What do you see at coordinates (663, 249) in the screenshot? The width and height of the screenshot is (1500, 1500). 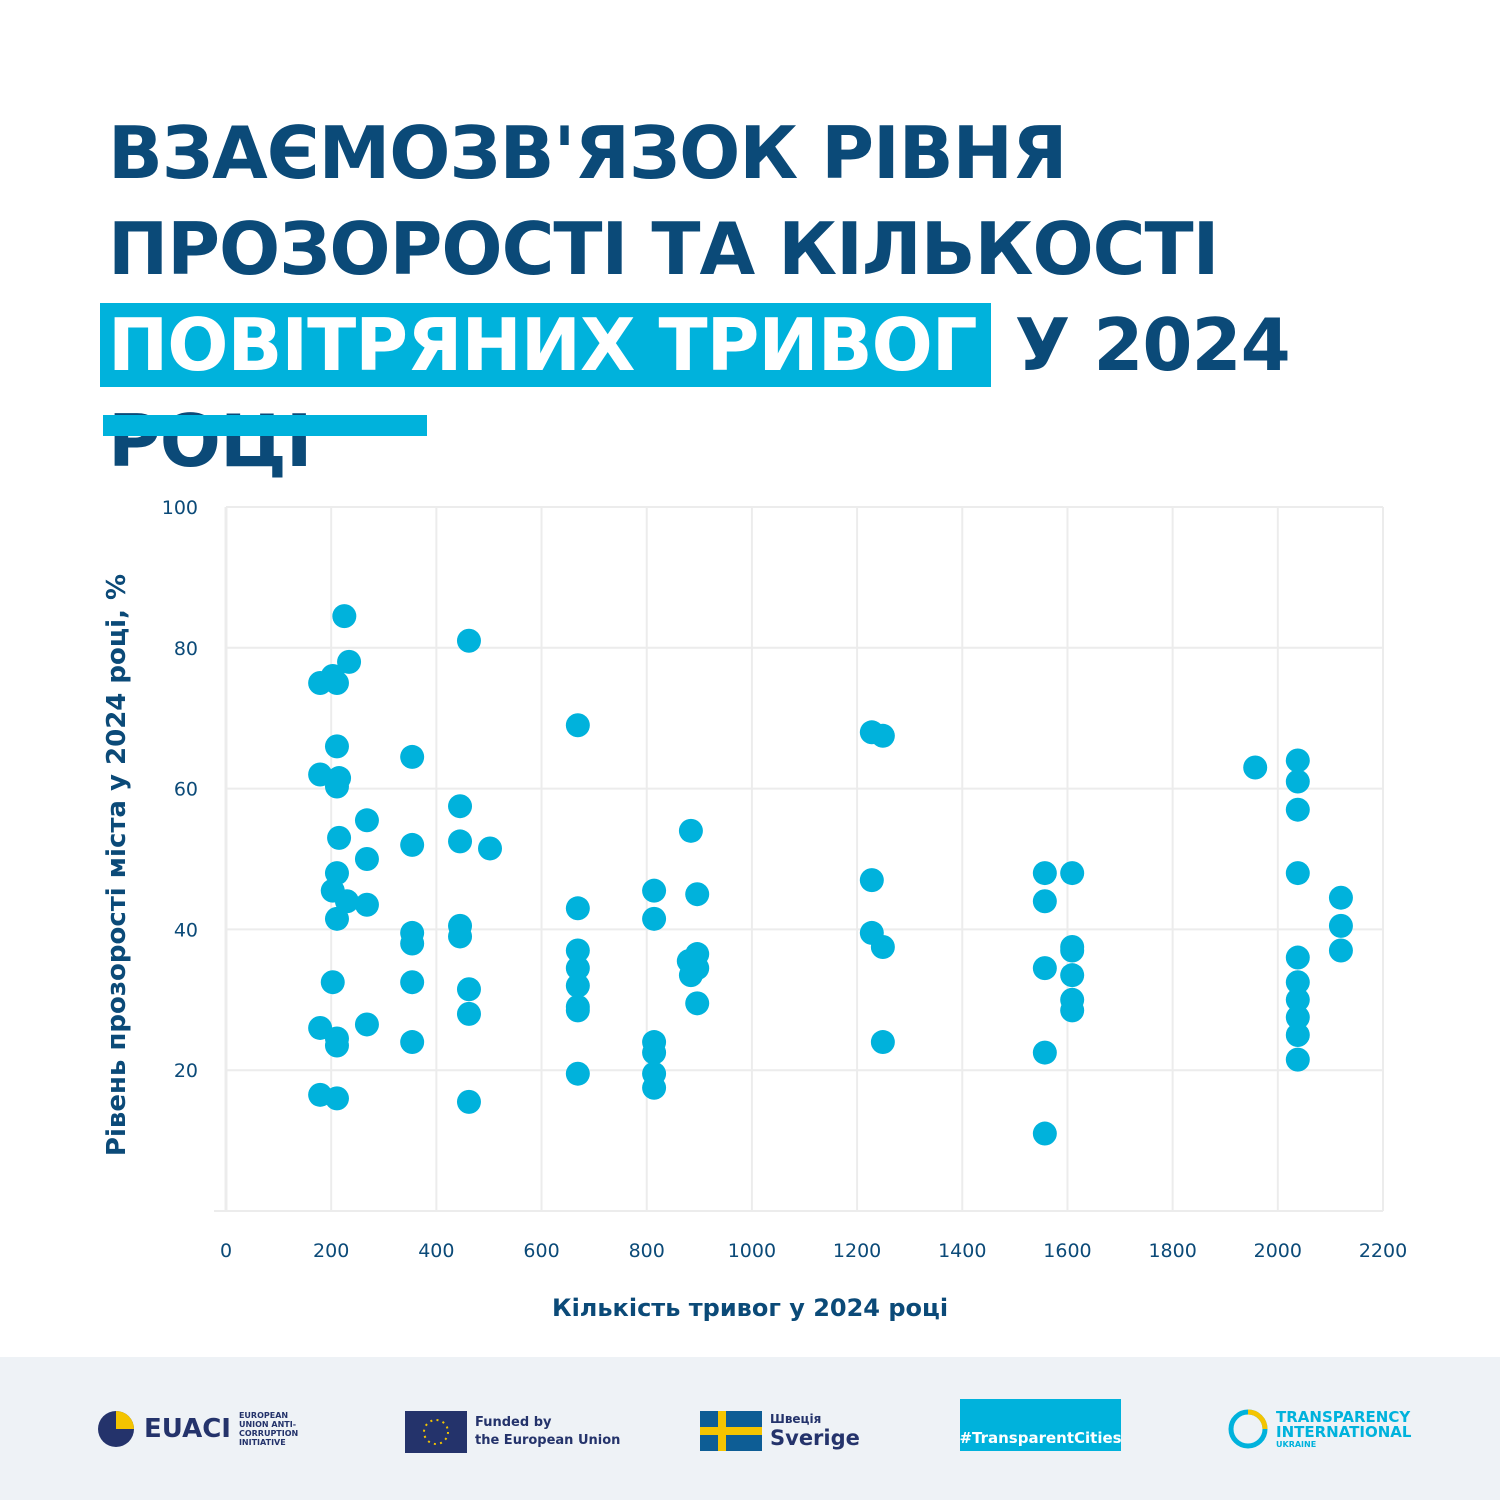 I see `title-line-2: ПРОЗОРОСТІ ТА КІЛЬКОСТІ` at bounding box center [663, 249].